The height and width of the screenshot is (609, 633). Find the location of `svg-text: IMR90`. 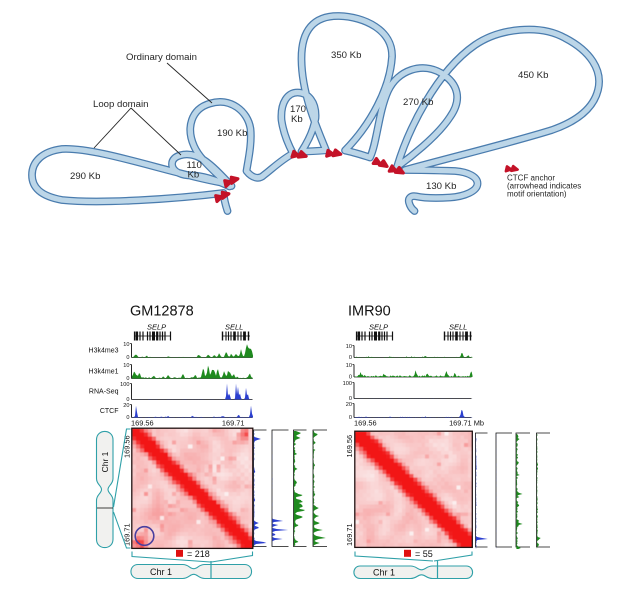

svg-text: IMR90 is located at coordinates (369, 312).